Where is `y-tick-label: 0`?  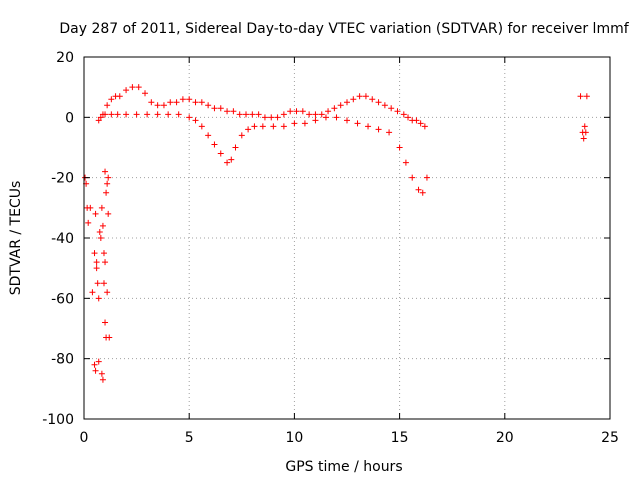
y-tick-label: 0 is located at coordinates (69, 118).